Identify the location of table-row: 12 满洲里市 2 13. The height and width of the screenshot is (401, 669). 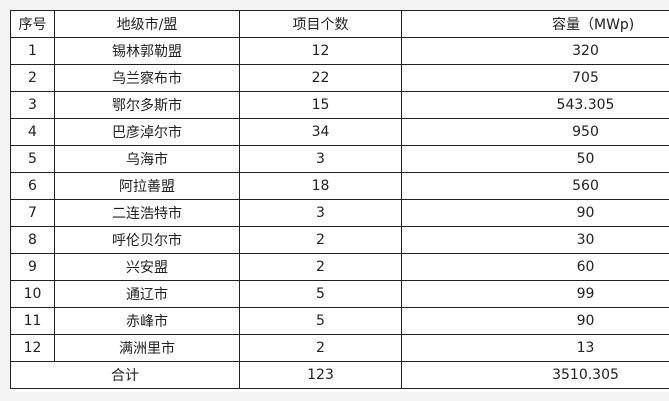
(339, 348).